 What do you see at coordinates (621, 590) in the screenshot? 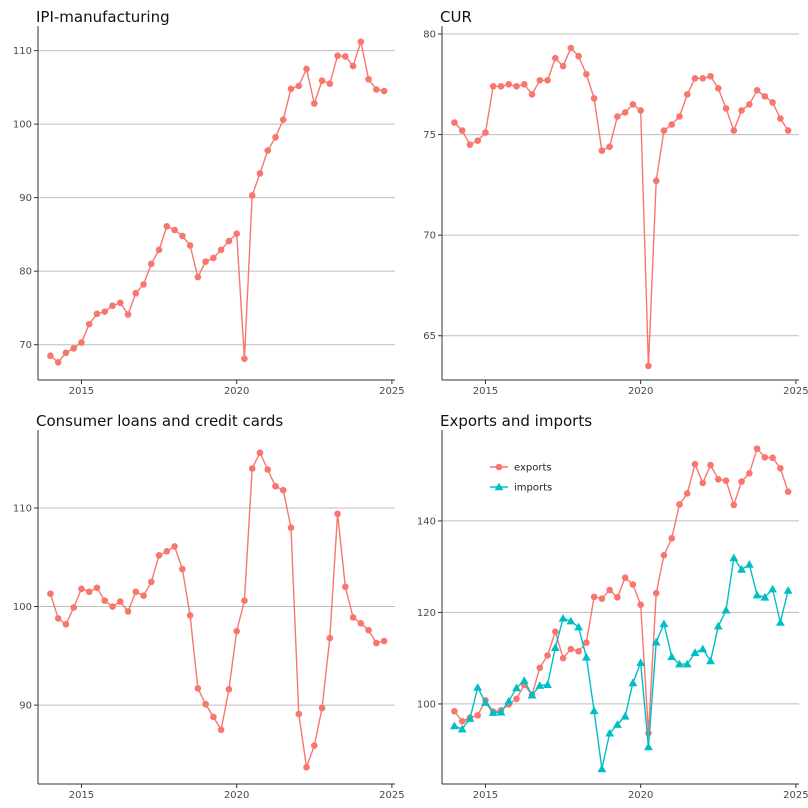
I see `series-line-exports` at bounding box center [621, 590].